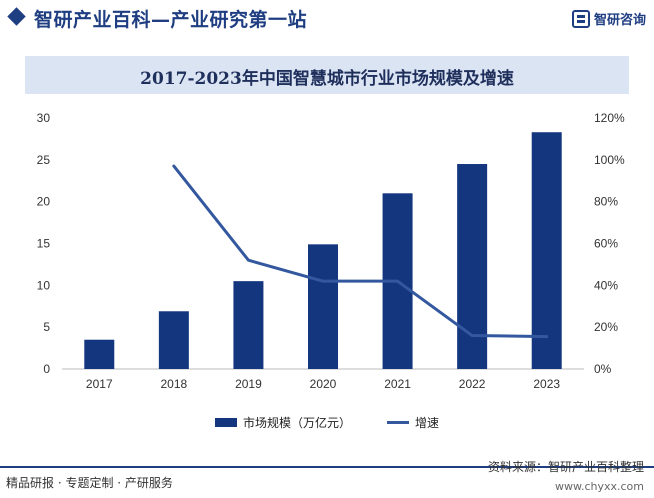 Image resolution: width=654 pixels, height=498 pixels. I want to click on left-axis-tick-label: 15, so click(44, 244).